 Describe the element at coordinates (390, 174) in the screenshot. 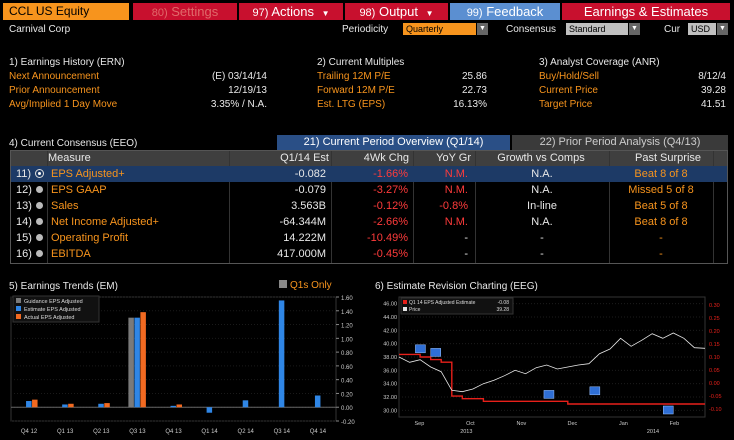

I see `cell-chg: -1.66%` at that location.